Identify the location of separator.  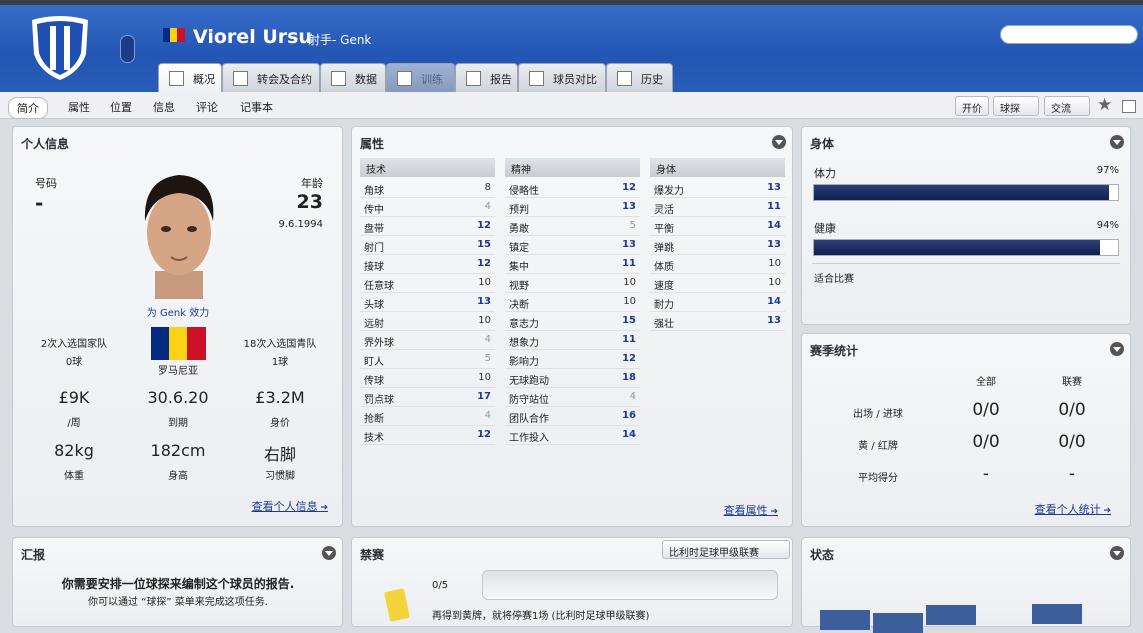
(966, 263).